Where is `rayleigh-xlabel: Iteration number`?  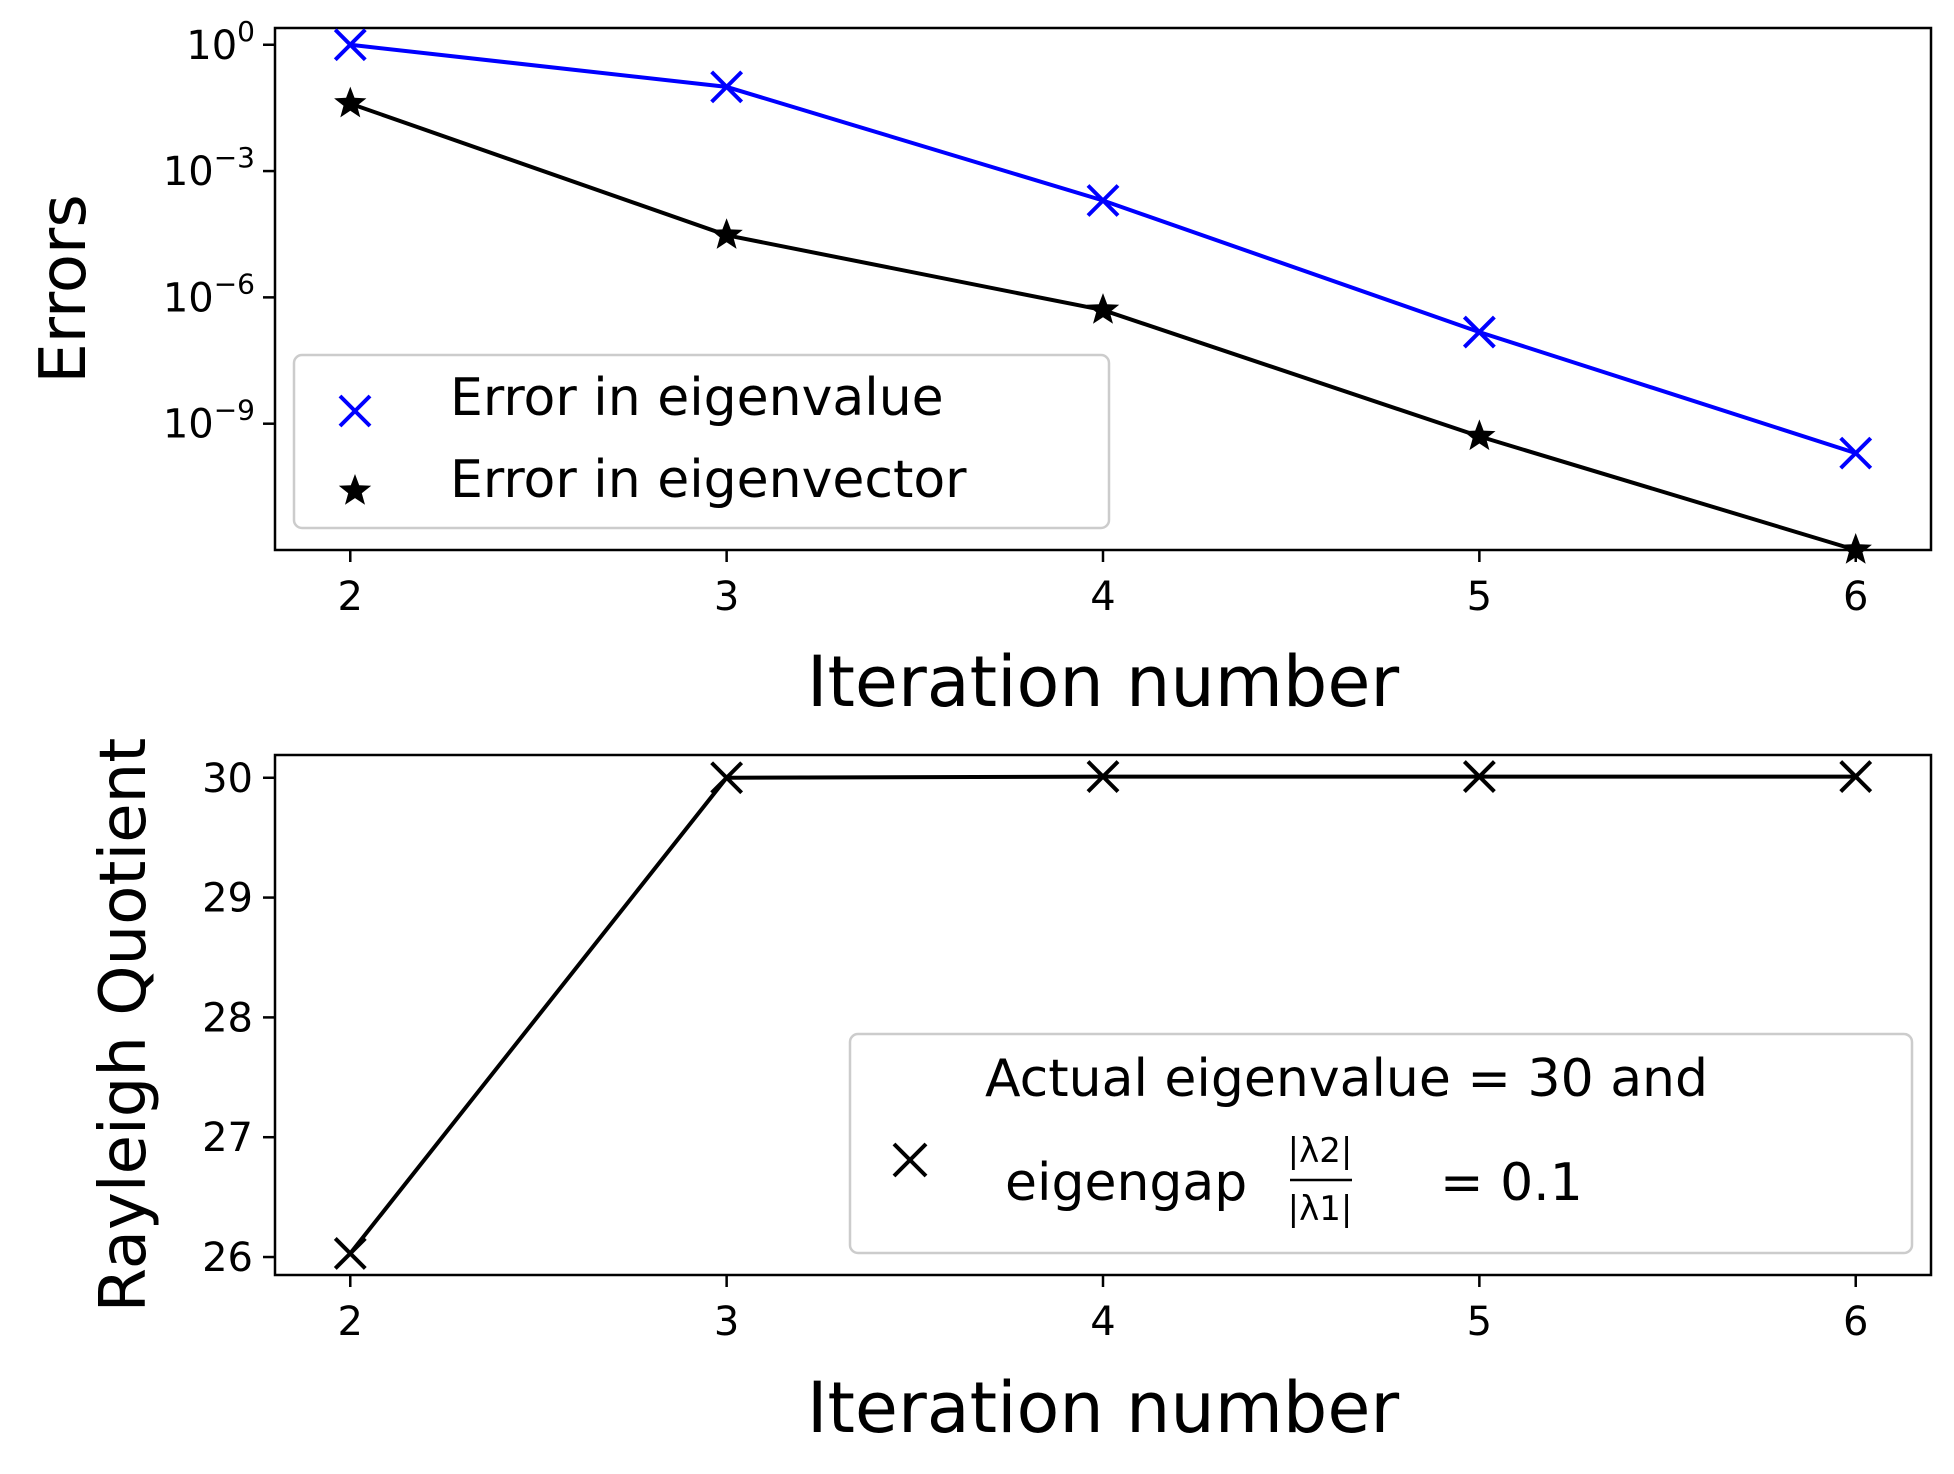
rayleigh-xlabel: Iteration number is located at coordinates (1103, 1408).